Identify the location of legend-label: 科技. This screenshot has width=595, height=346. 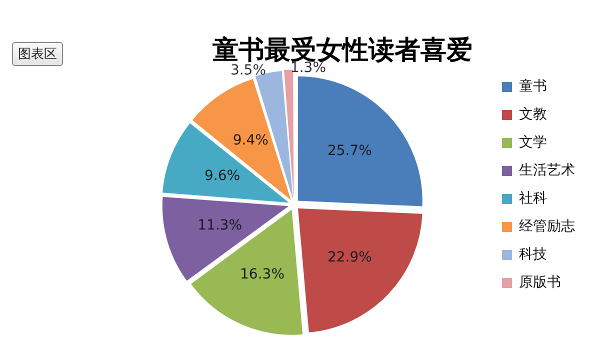
(533, 254).